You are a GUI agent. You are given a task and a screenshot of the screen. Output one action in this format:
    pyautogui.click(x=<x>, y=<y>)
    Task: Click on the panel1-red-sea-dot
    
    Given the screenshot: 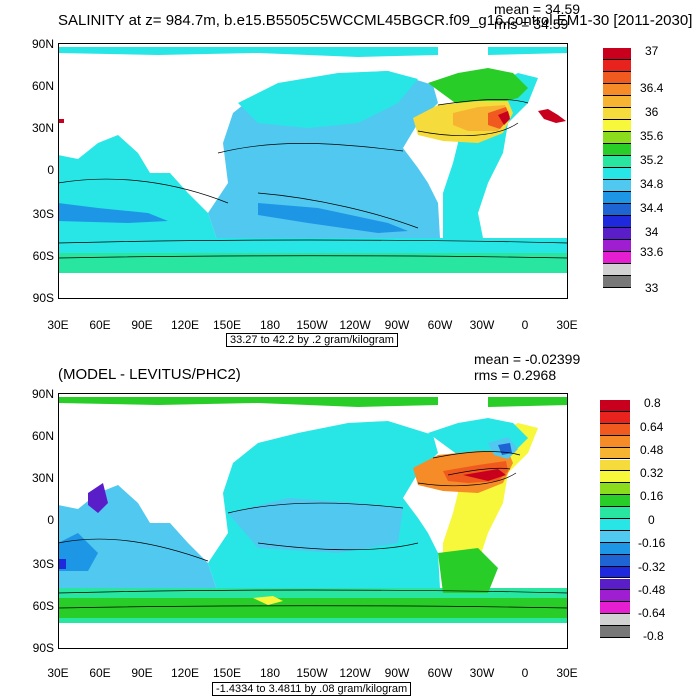 What is the action you would take?
    pyautogui.click(x=61, y=121)
    